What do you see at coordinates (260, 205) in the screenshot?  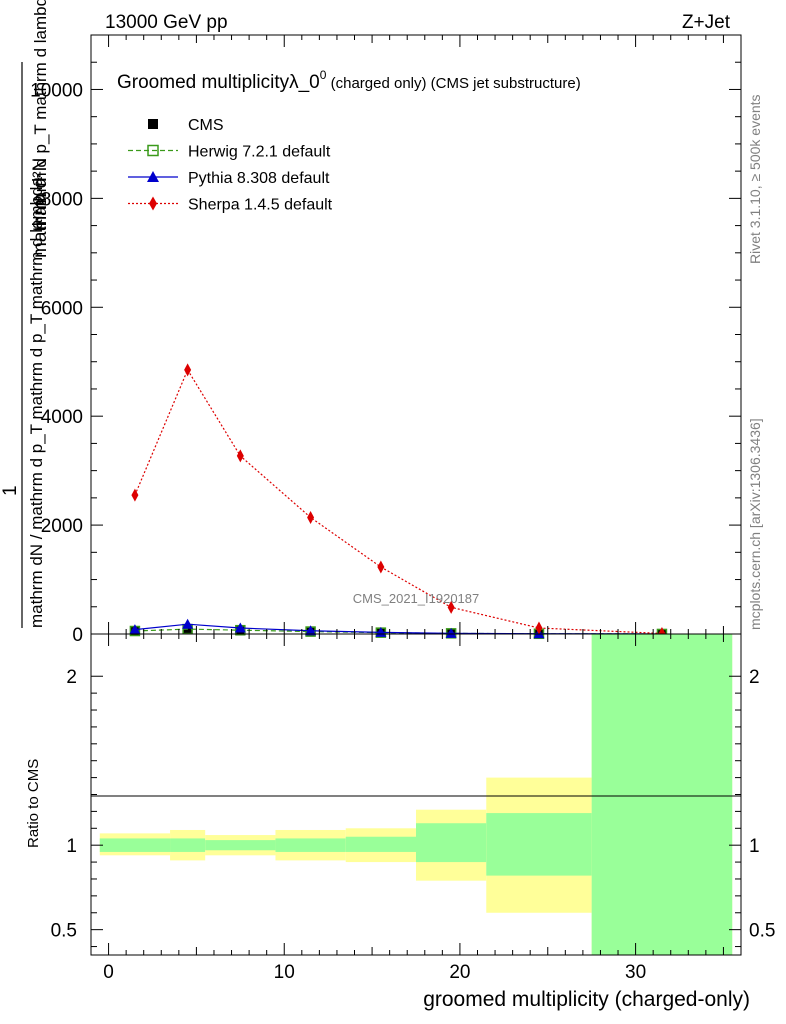 I see `legend-label-sherpa: Sherpa 1.4.5 default` at bounding box center [260, 205].